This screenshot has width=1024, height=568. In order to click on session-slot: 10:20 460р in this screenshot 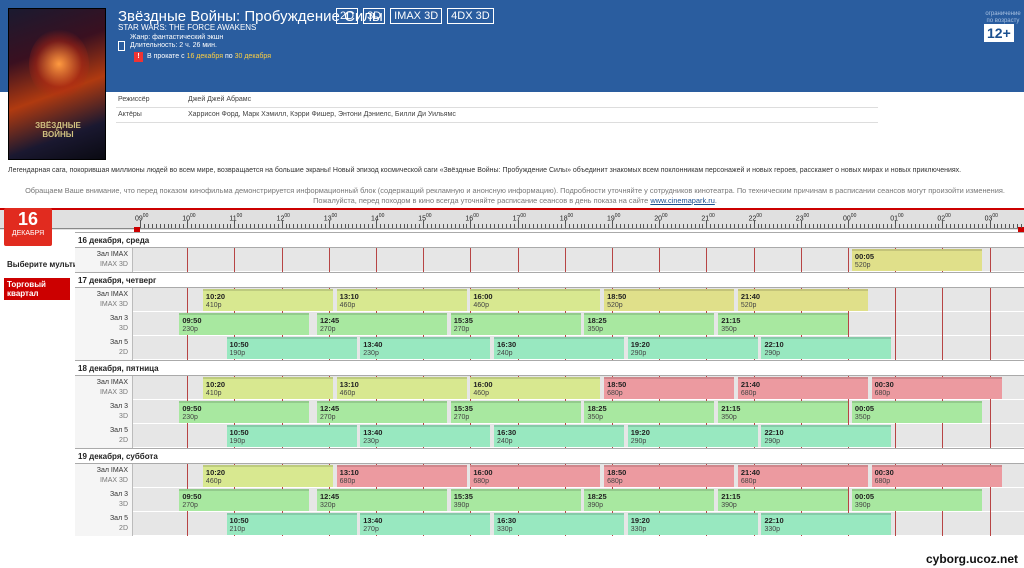, I will do `click(267, 476)`.